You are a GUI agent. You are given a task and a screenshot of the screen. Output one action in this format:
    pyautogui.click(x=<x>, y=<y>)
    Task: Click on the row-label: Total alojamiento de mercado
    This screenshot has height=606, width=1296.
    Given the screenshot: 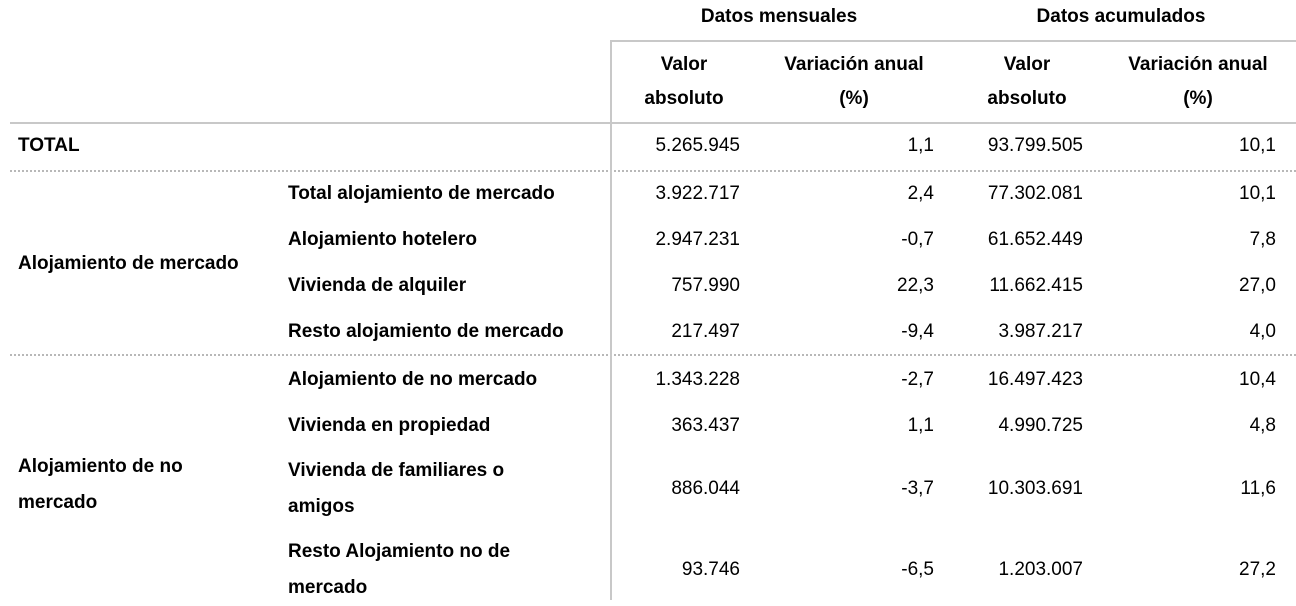 What is the action you would take?
    pyautogui.click(x=421, y=193)
    